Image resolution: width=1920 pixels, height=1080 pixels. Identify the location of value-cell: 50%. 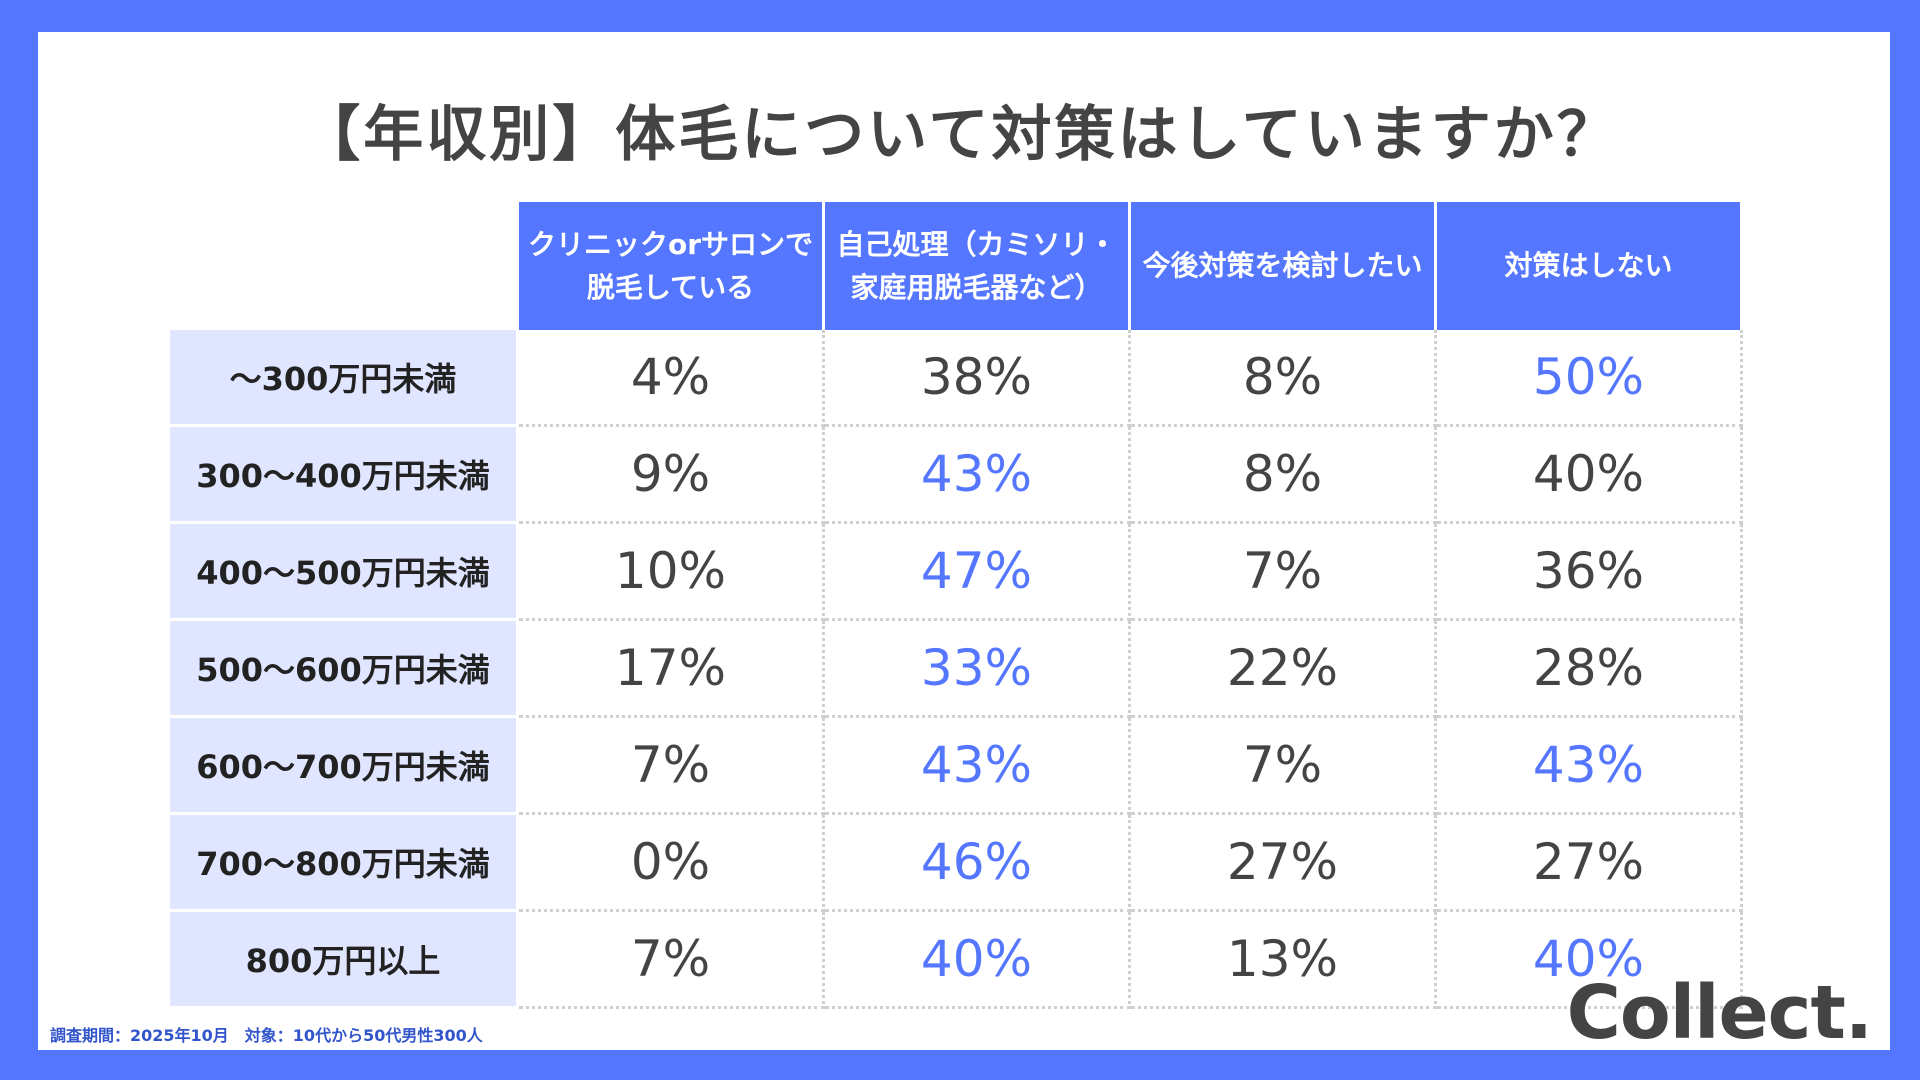
(1590, 378).